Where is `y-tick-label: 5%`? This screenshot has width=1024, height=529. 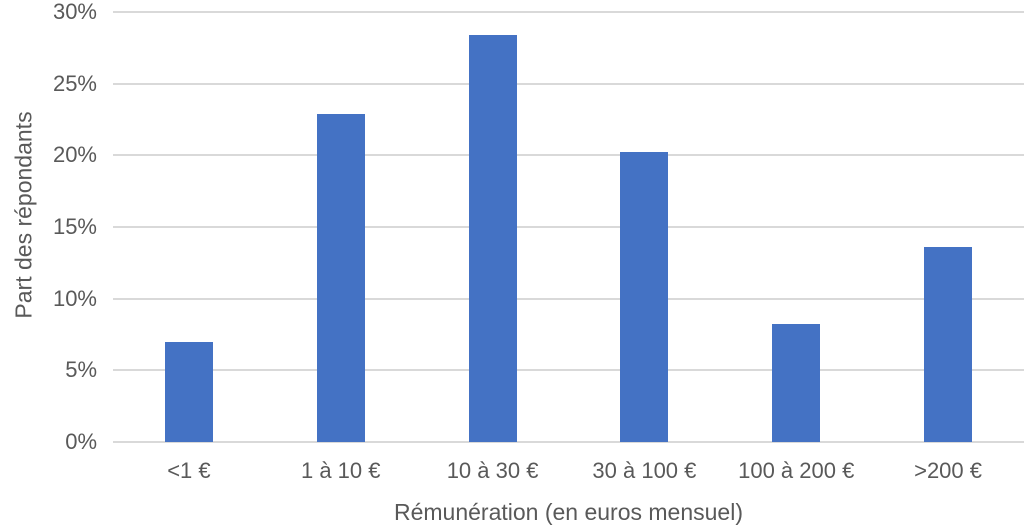 y-tick-label: 5% is located at coordinates (81, 370).